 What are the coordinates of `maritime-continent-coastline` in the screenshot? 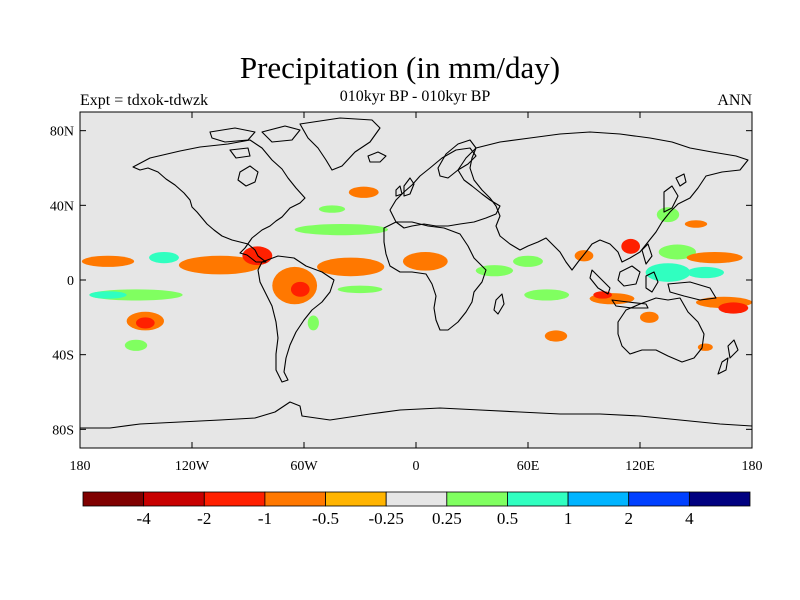 It's located at (653, 276).